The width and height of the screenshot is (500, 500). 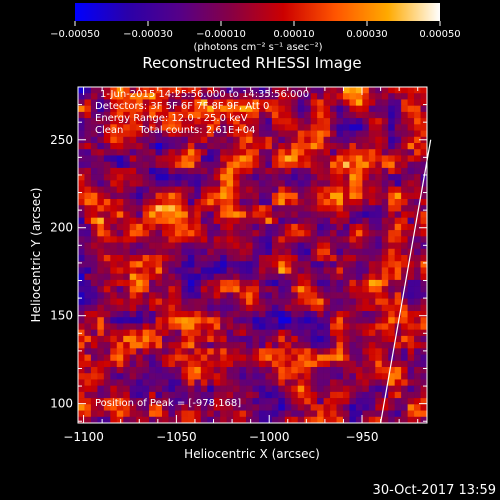 What do you see at coordinates (204, 94) in the screenshot?
I see `annotation-time-range: 1-Jun-2015 14:25:56.000 to 14:35:56.000` at bounding box center [204, 94].